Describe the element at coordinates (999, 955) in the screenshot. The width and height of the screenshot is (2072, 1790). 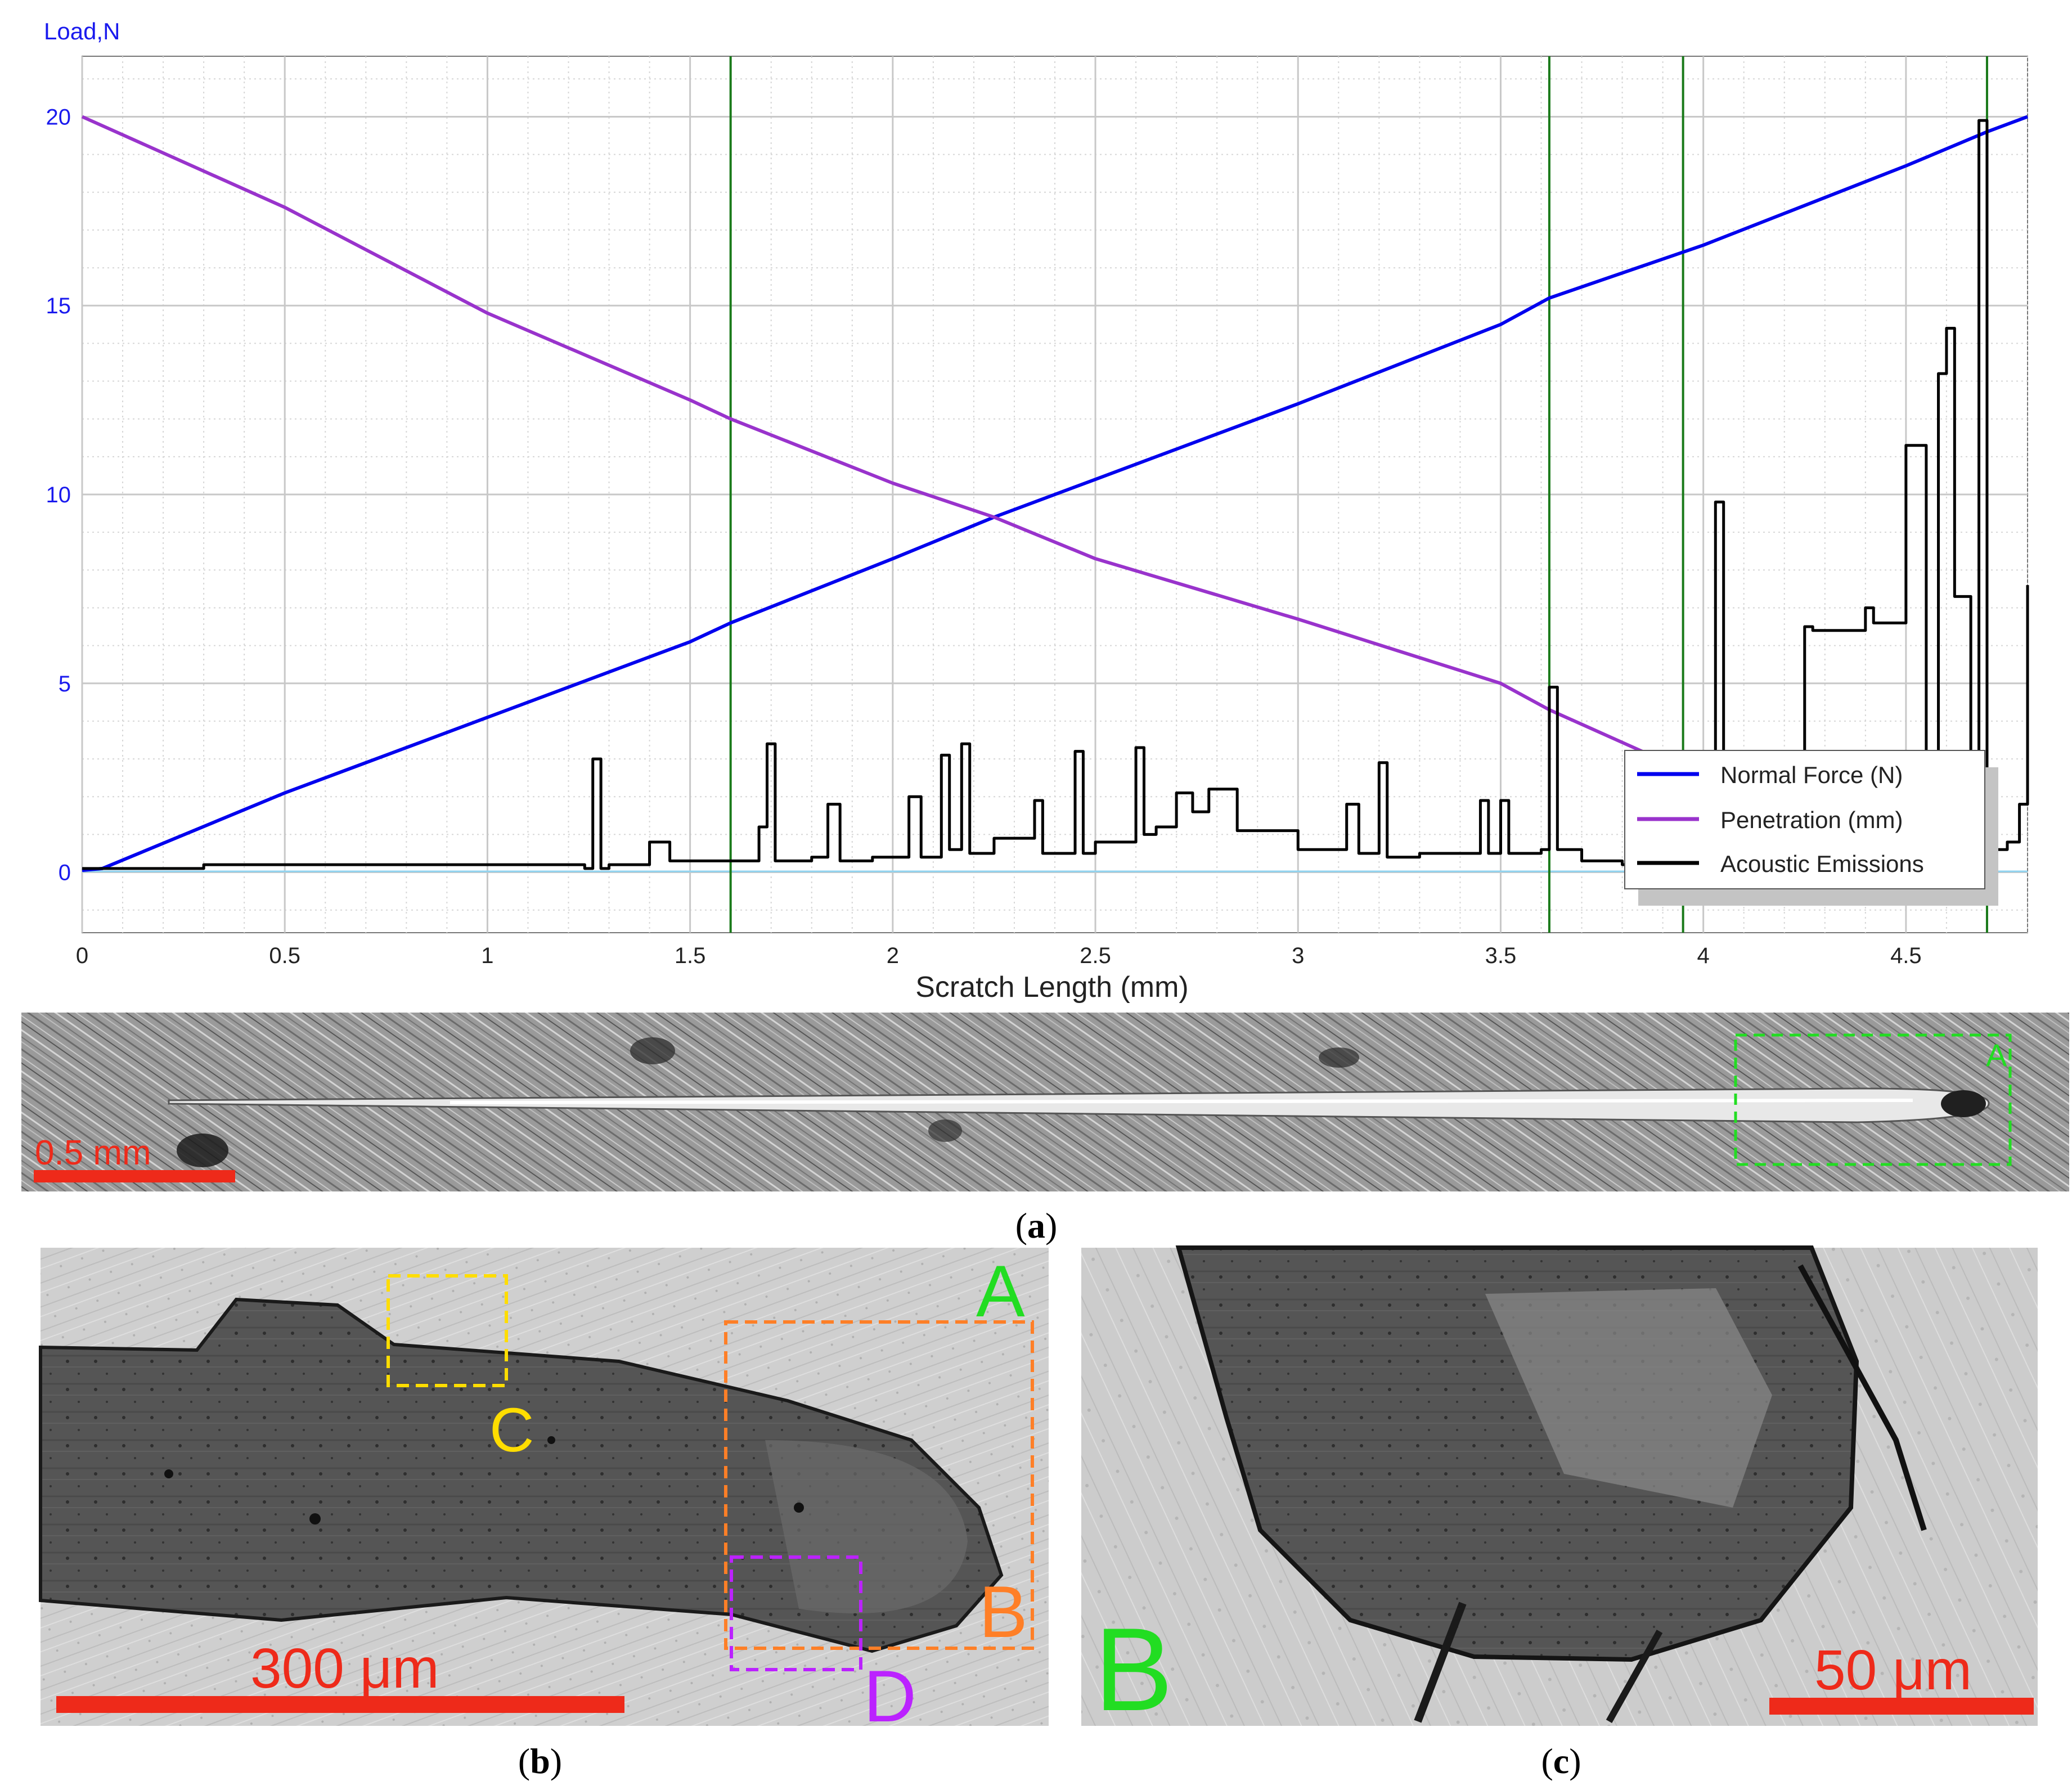
I see `x-tick-labels: 0 0.5 1 1.5 2 2.5 3 3.5 4 4.5` at that location.